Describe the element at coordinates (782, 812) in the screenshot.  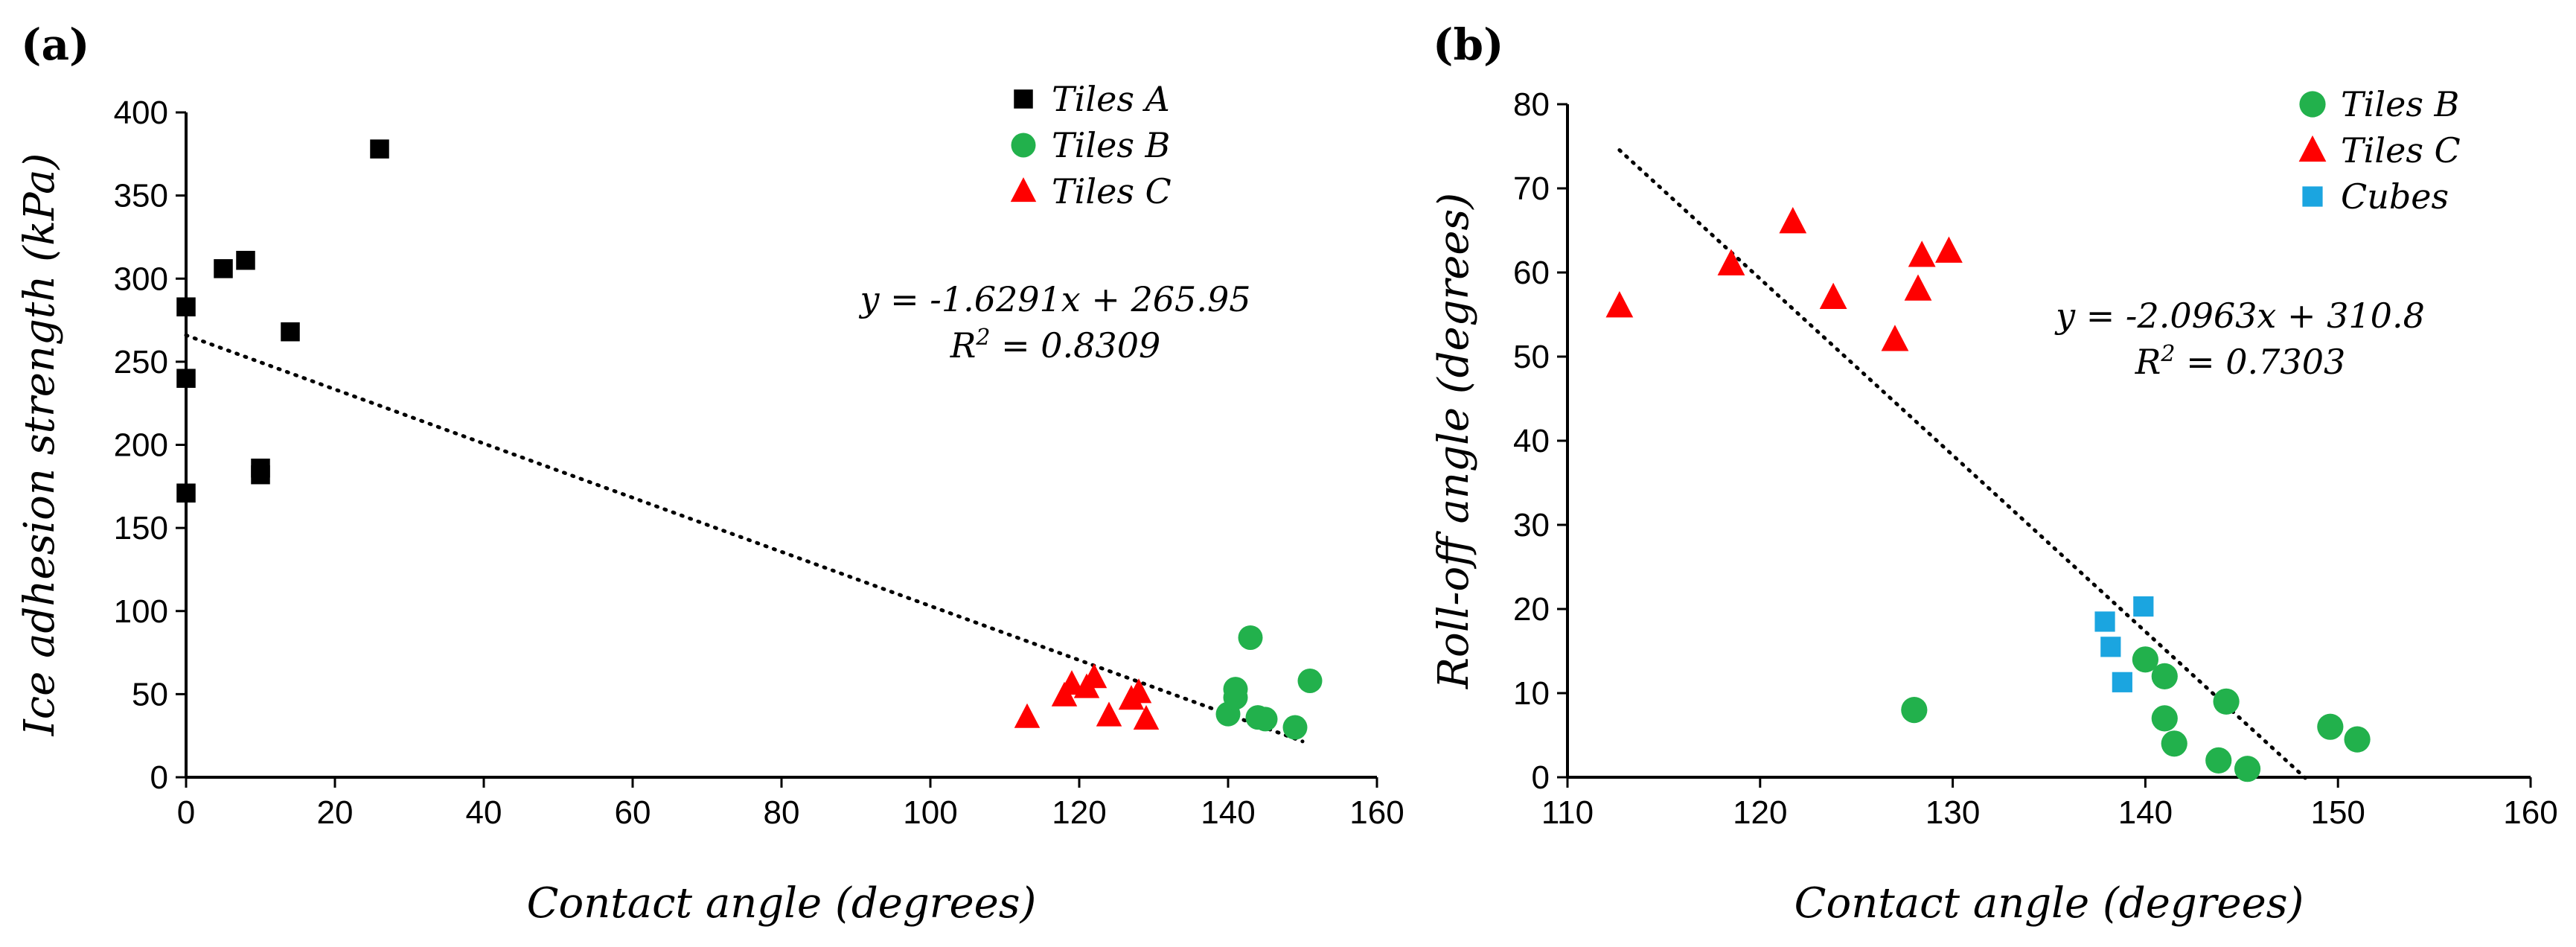
I see `x-tick-label: 80` at that location.